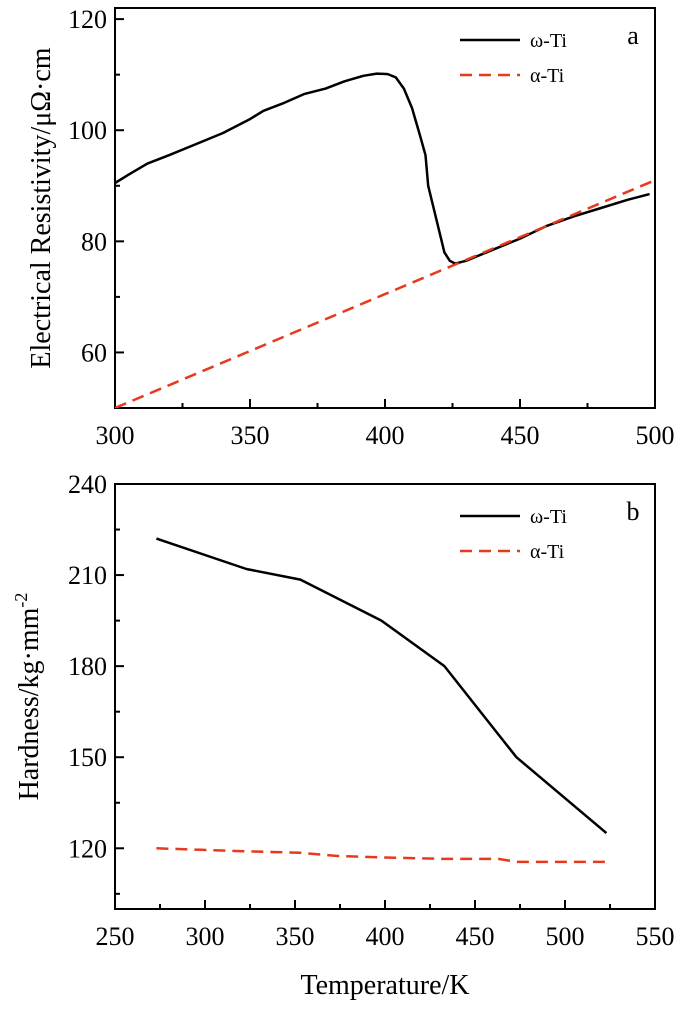  Describe the element at coordinates (633, 511) in the screenshot. I see `panel-label: b` at that location.